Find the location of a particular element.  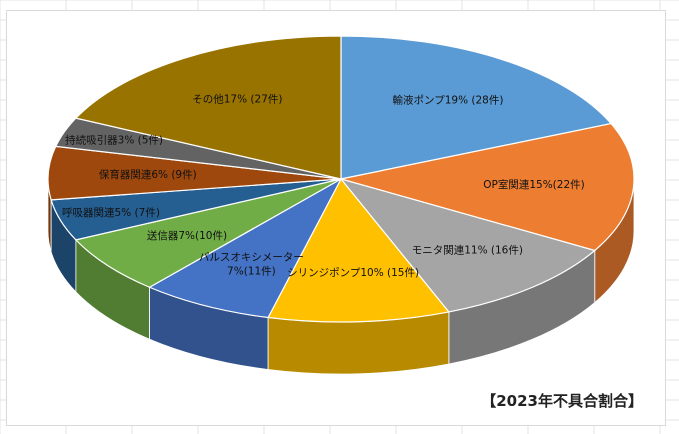

slice-data-label-8: 保育器関連6% (9件) is located at coordinates (148, 174).